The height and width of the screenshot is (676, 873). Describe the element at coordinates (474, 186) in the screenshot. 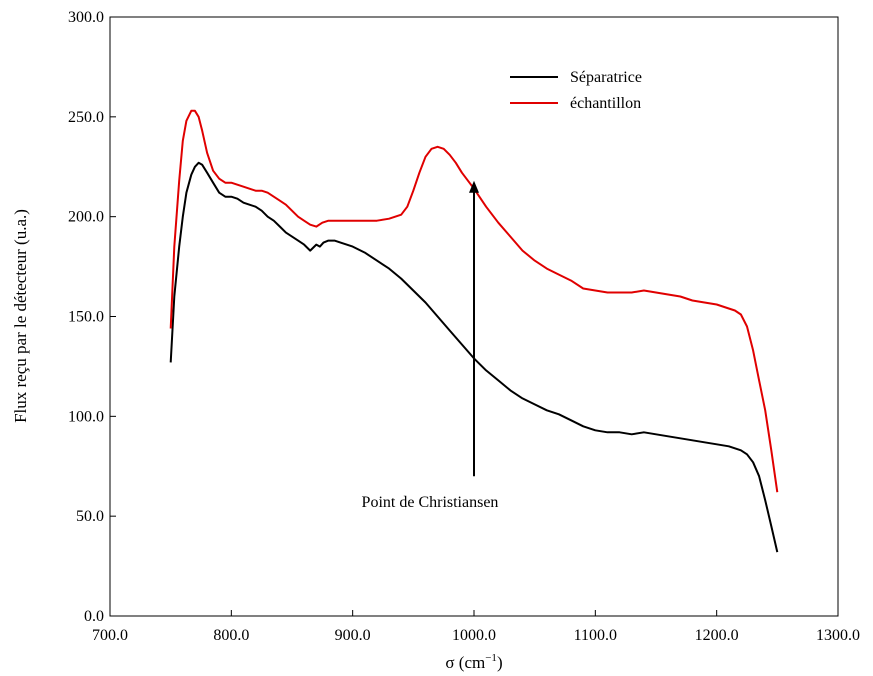

I see `annotation-arrow-head` at that location.